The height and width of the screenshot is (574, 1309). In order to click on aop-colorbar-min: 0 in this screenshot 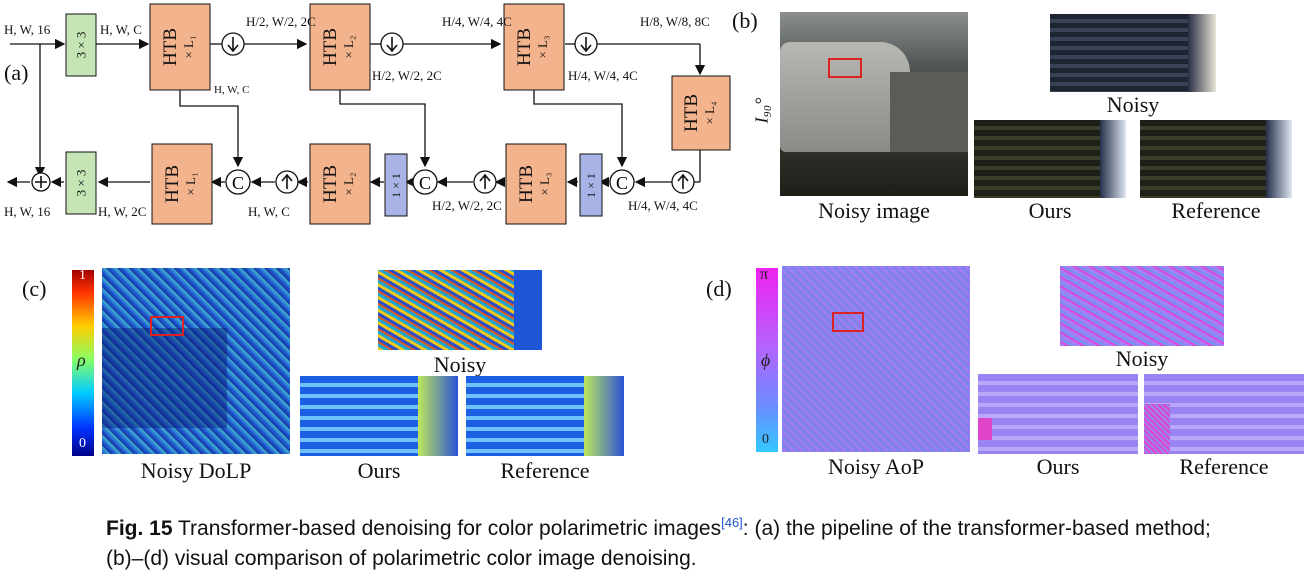, I will do `click(765, 439)`.